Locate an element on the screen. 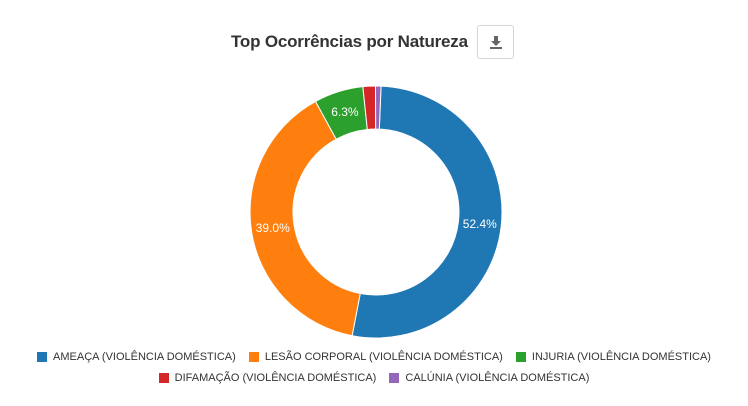 The image size is (748, 406). chart-header: Top Ocorrências por Natureza is located at coordinates (374, 43).